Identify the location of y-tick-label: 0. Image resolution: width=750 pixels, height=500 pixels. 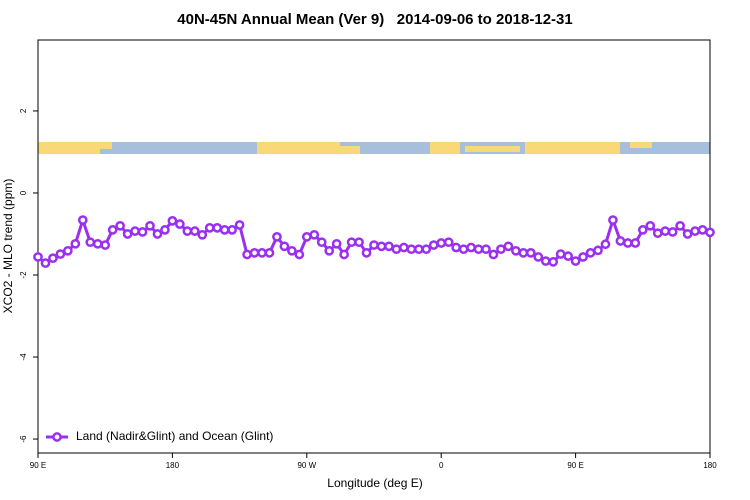
(23, 192).